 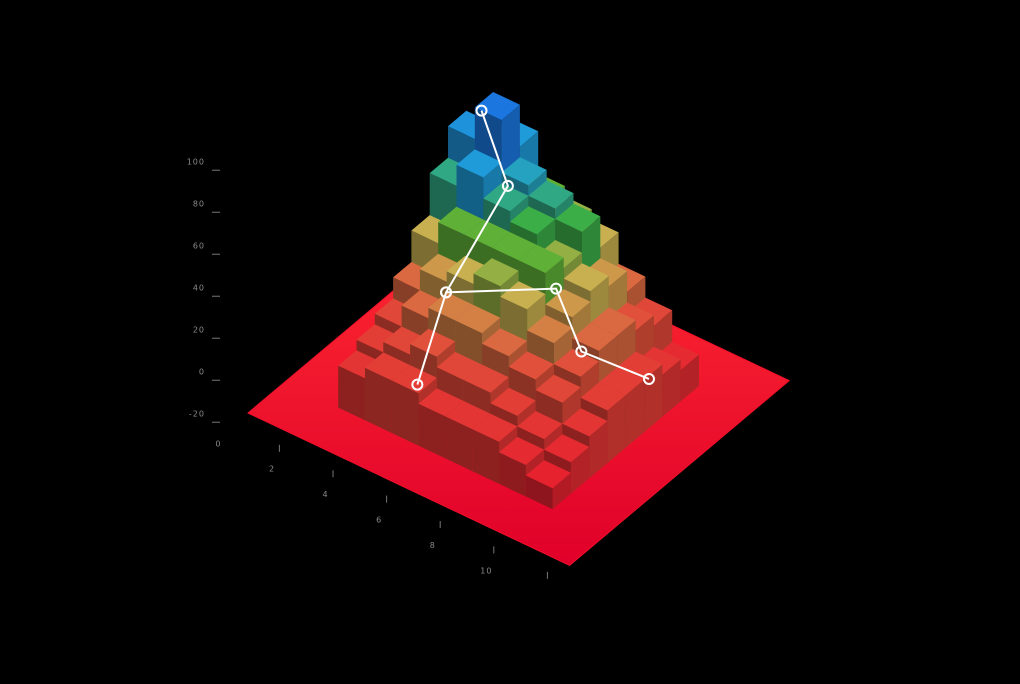 What do you see at coordinates (218, 443) in the screenshot?
I see `x-tick-label: 0` at bounding box center [218, 443].